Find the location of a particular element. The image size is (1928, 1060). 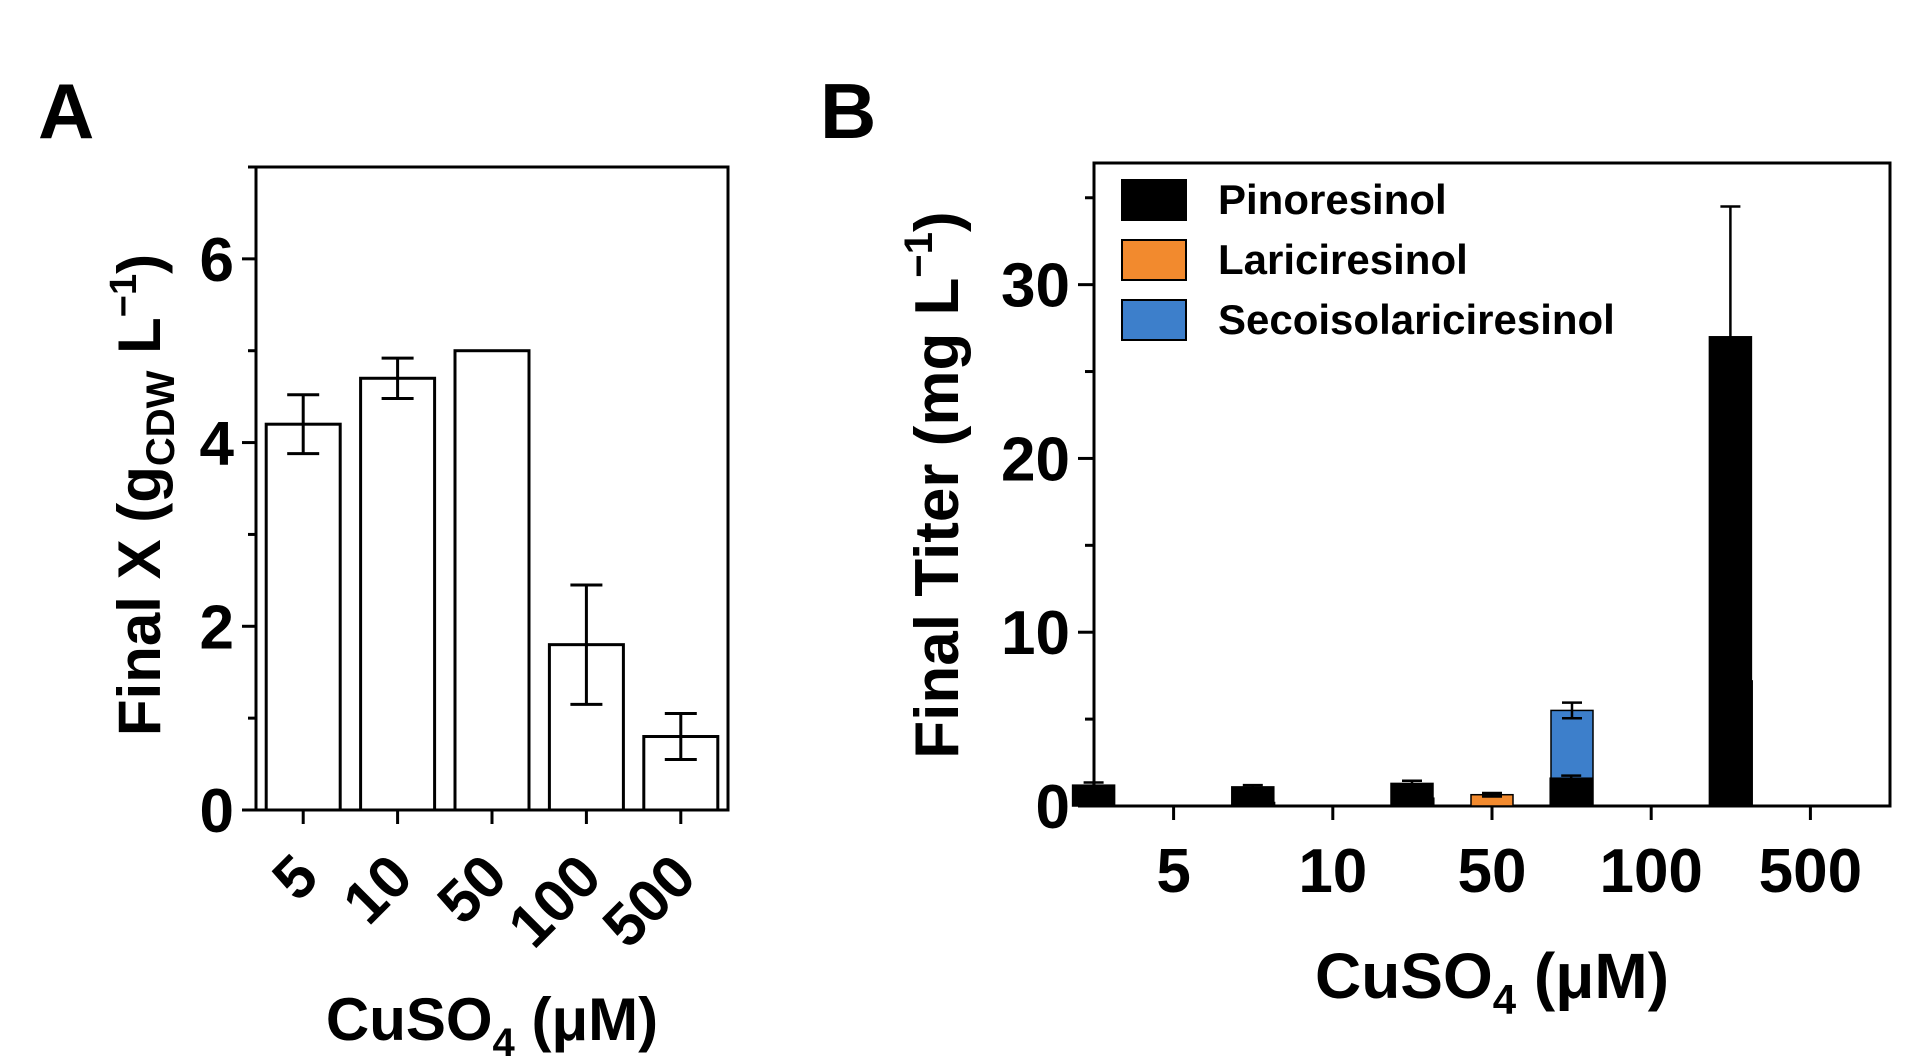

panel-a-x-tick-label: 100 is located at coordinates (554, 901).